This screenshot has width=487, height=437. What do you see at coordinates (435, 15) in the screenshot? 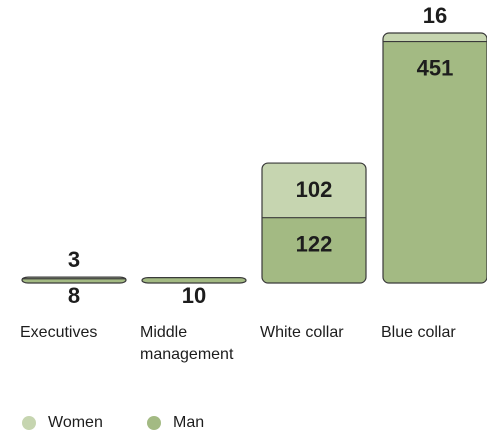
I see `value-label: 16` at bounding box center [435, 15].